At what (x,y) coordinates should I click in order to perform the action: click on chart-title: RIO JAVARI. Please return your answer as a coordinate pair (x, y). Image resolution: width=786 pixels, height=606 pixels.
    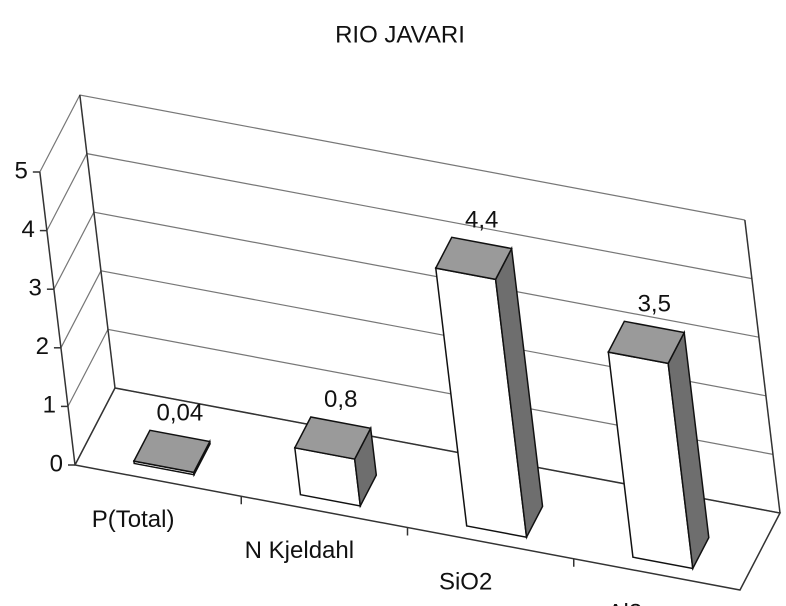
    Looking at the image, I should click on (400, 34).